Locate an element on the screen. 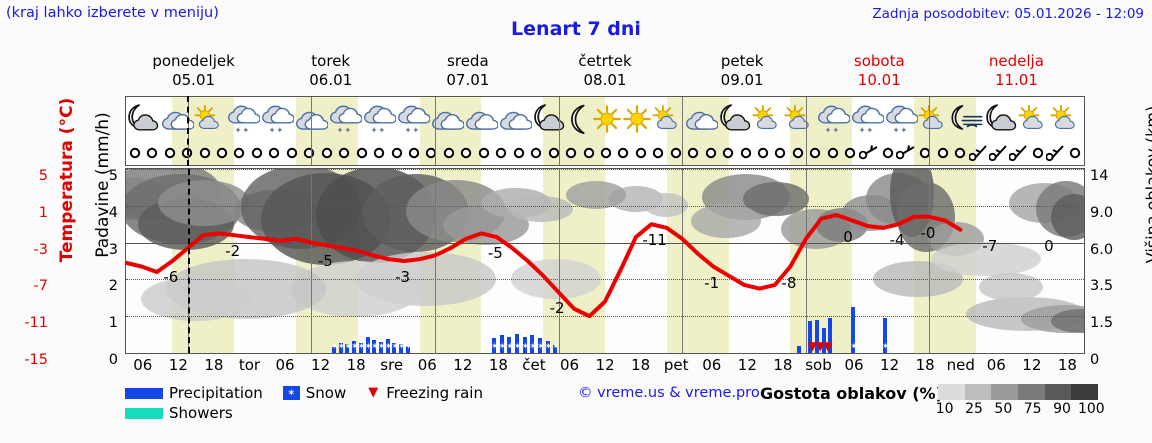  wind-barb-strip is located at coordinates (605, 153).